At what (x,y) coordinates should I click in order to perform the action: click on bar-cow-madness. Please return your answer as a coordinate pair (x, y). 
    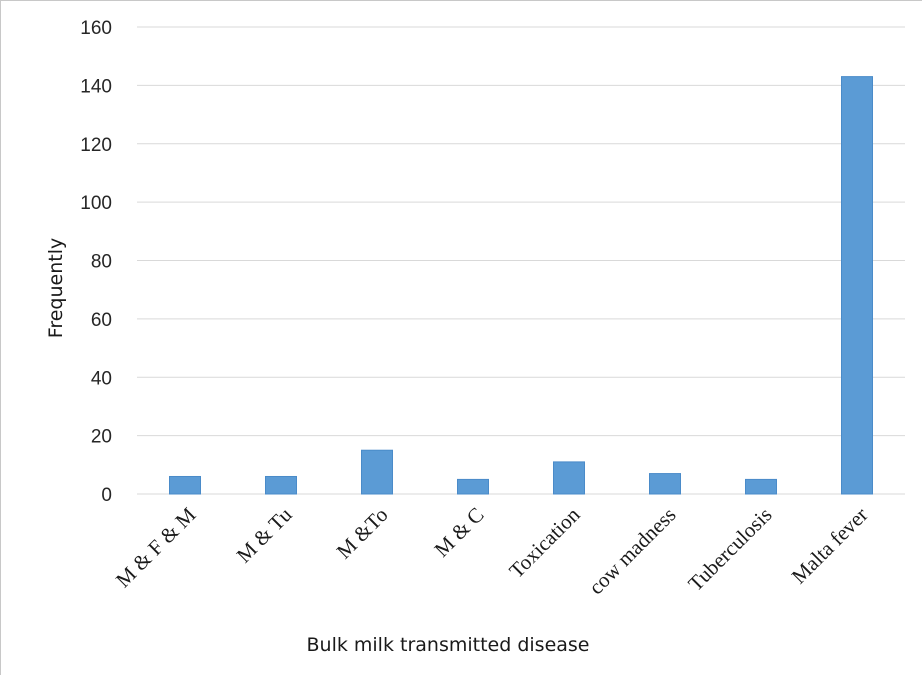
    Looking at the image, I should click on (665, 484).